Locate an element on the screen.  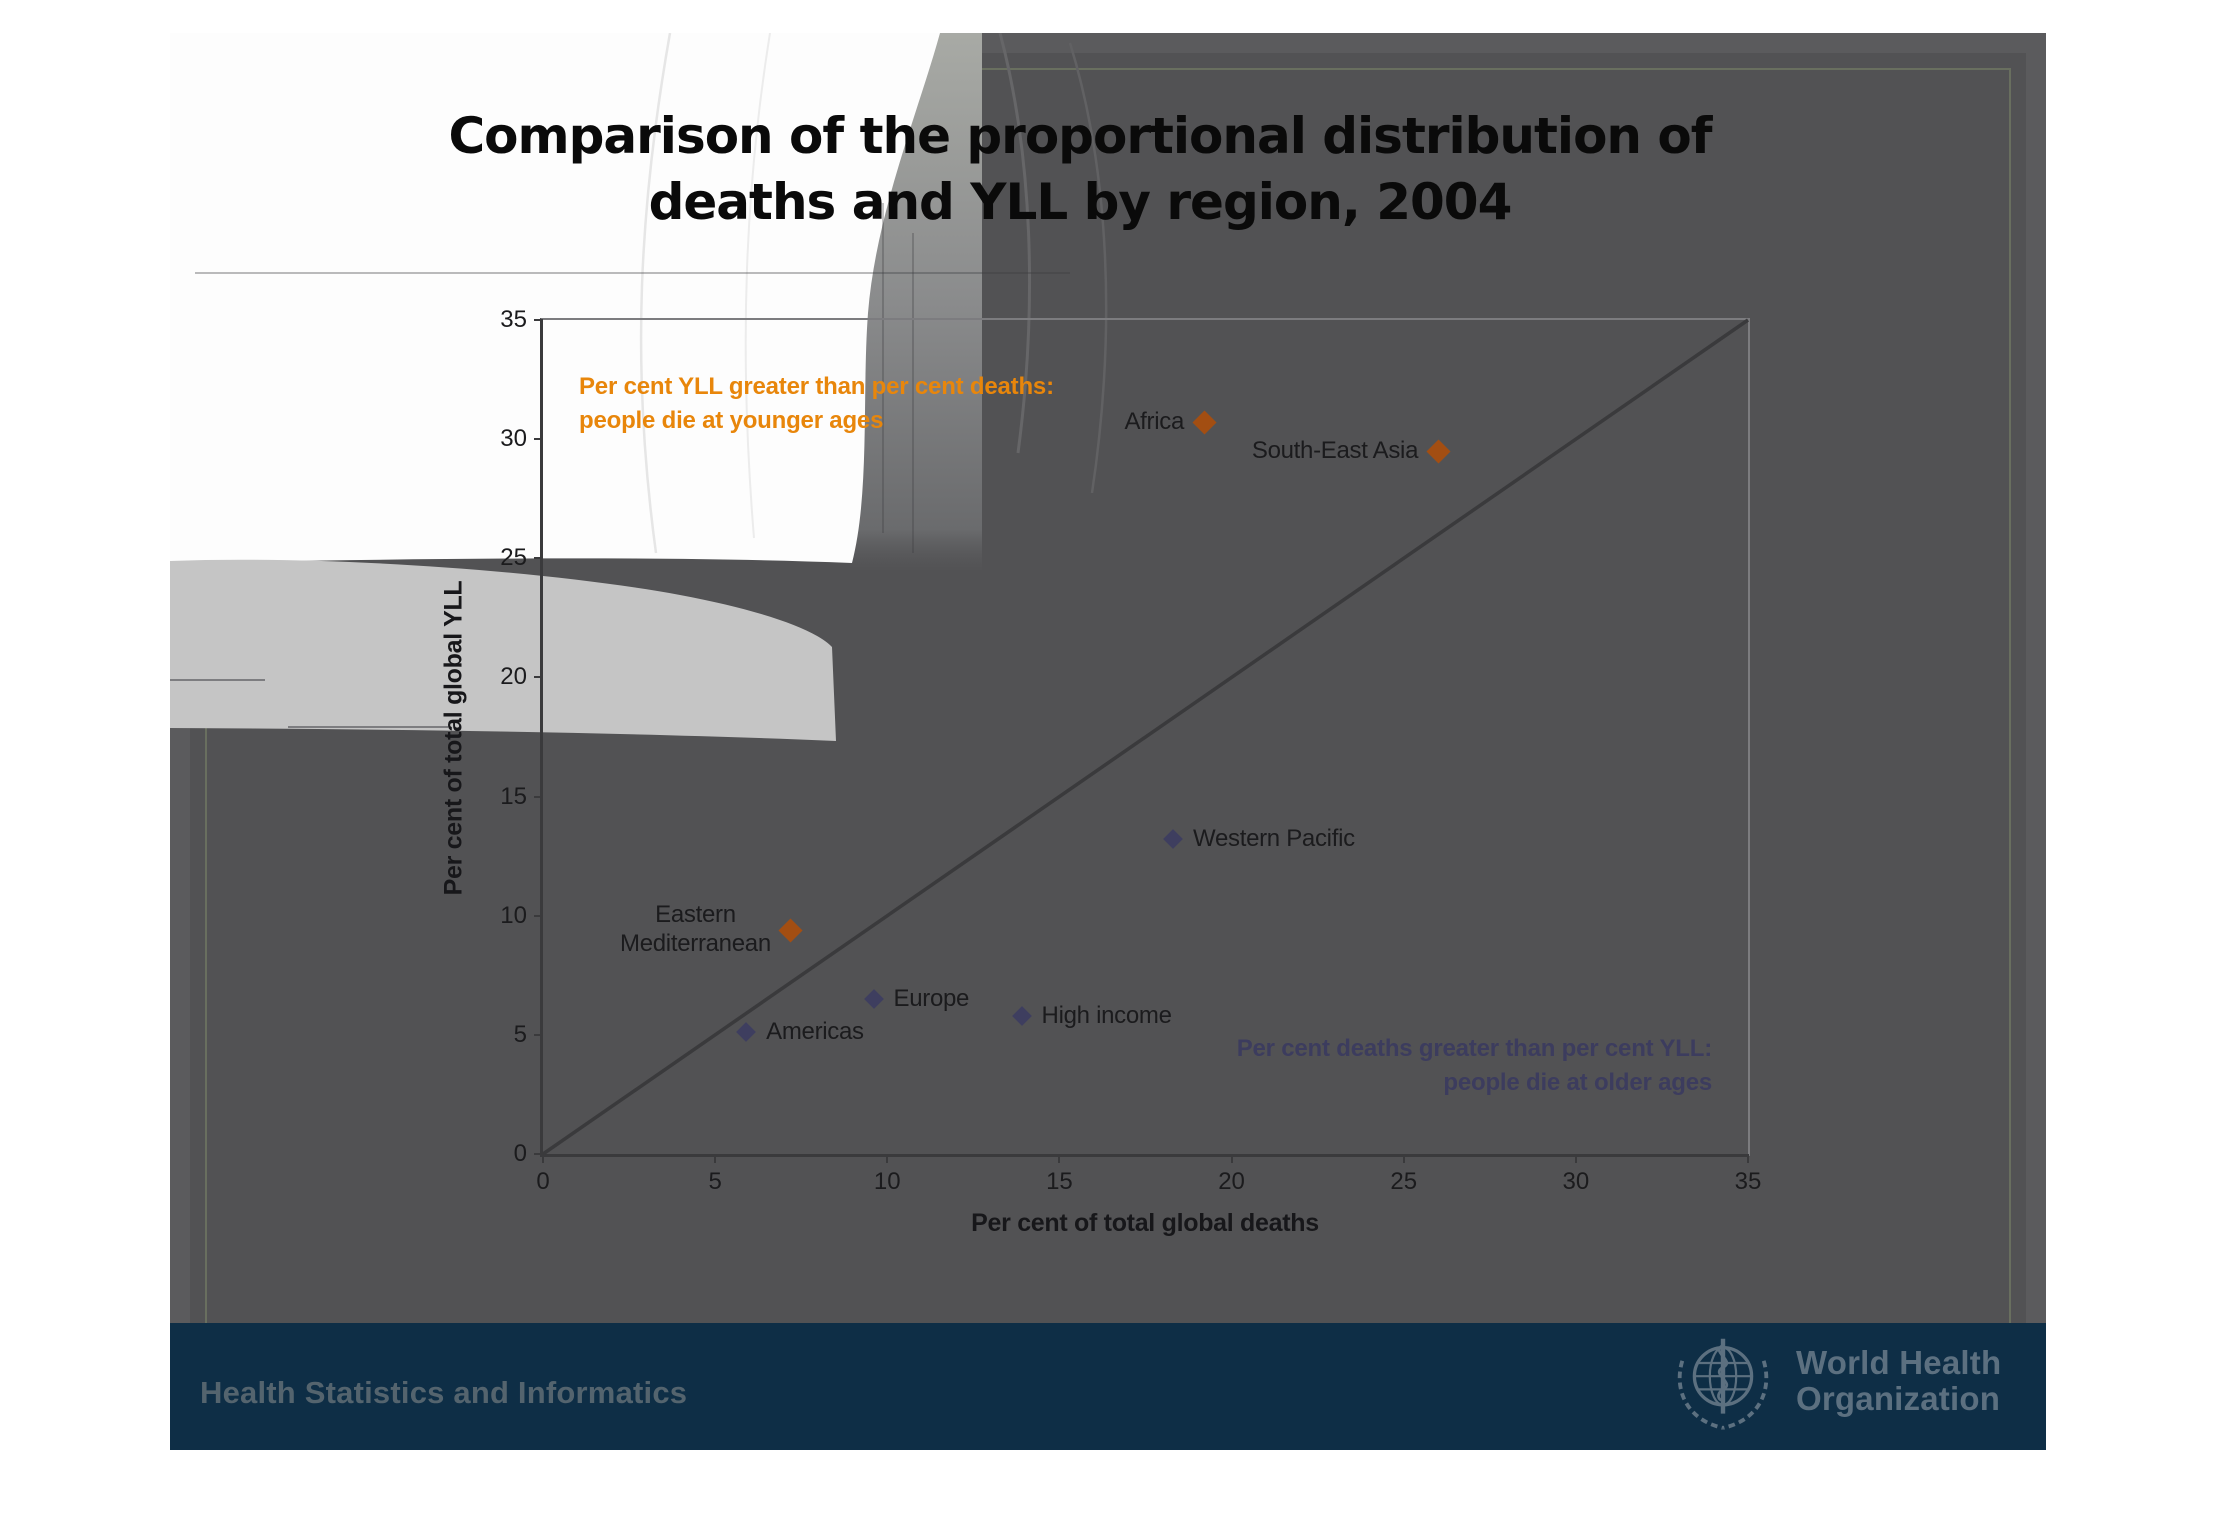
globe-arc-dark2 is located at coordinates (1088, 268).